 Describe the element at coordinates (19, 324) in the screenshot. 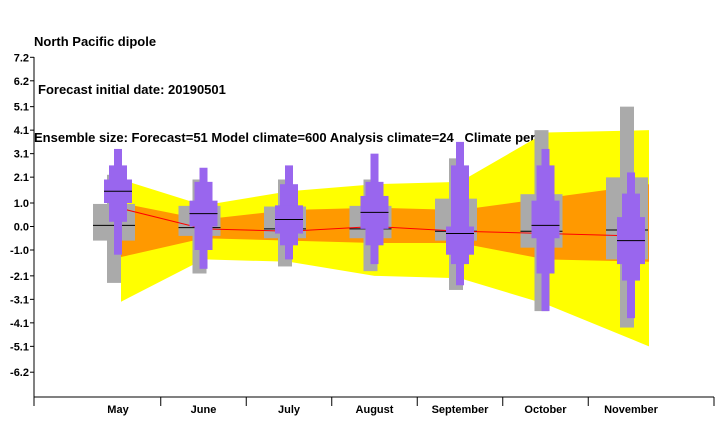

I see `y-tick-label-11: -4.1` at that location.